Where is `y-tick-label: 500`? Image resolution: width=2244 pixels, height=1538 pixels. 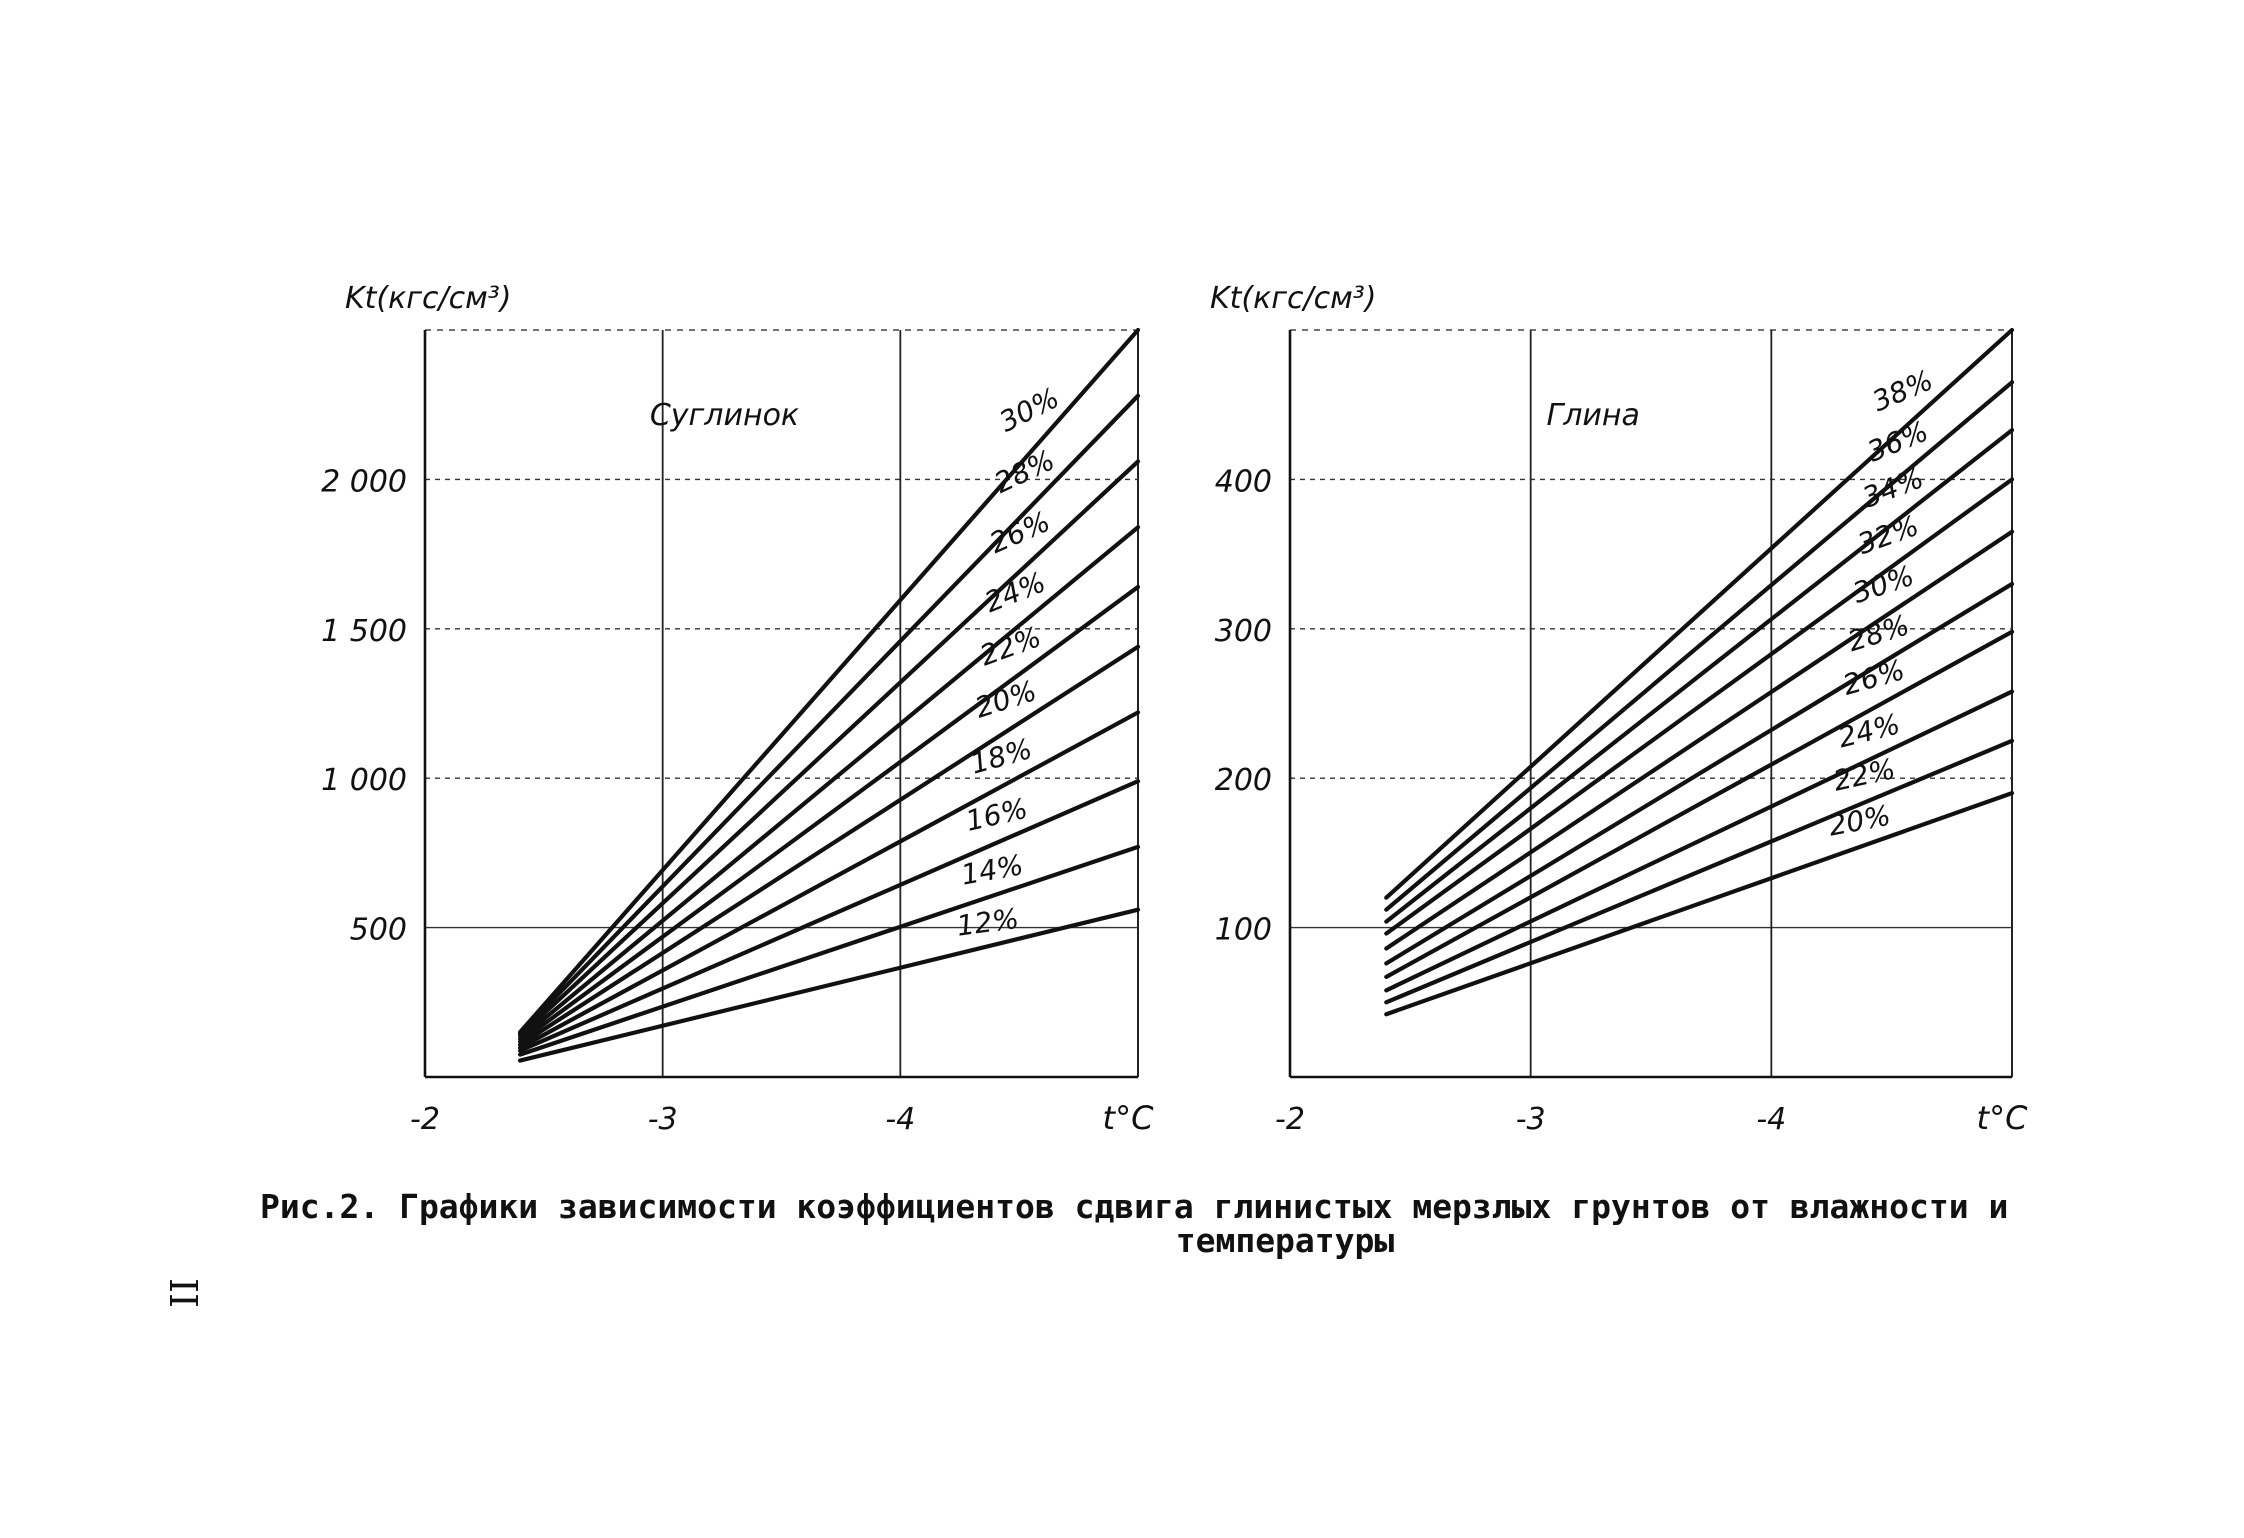 y-tick-label: 500 is located at coordinates (378, 930).